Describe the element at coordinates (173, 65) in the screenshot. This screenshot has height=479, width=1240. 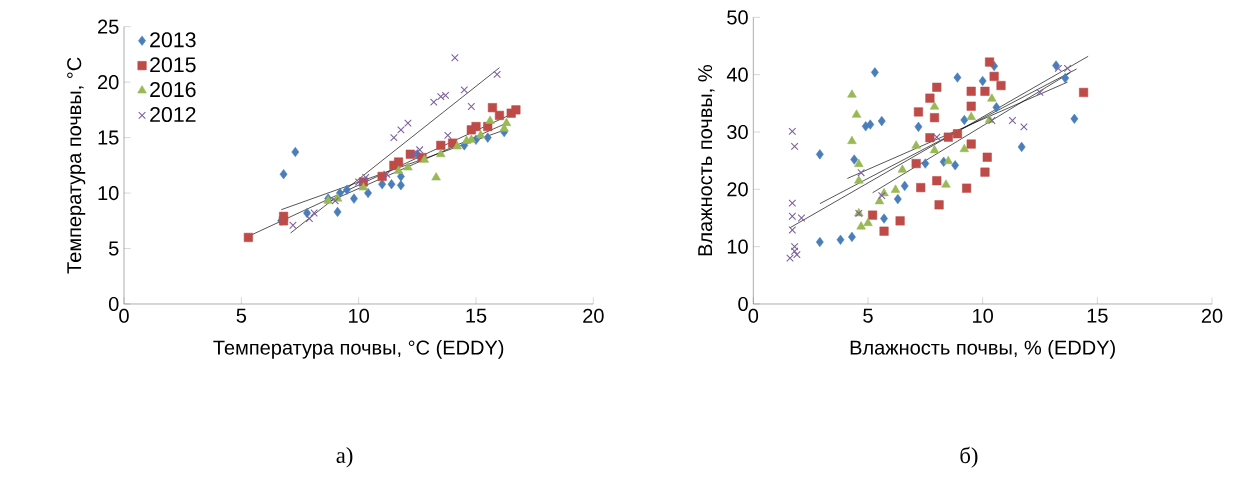
I see `legend-label: 2015` at that location.